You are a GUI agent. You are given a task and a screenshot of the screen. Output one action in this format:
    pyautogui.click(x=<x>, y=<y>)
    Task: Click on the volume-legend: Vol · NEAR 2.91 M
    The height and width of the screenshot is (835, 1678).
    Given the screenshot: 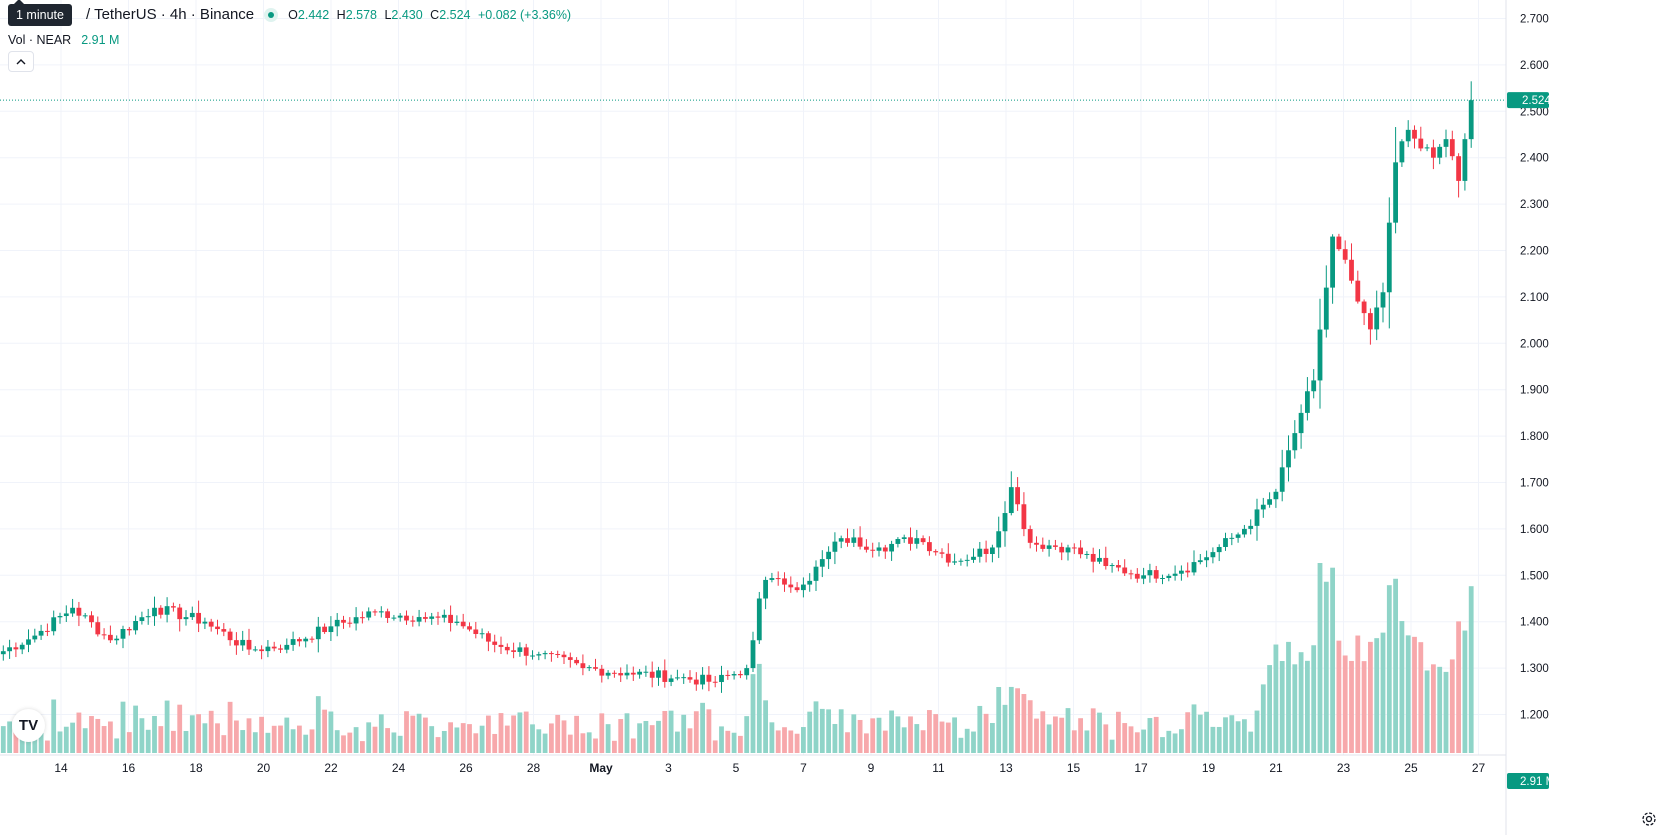 What is the action you would take?
    pyautogui.click(x=63, y=40)
    